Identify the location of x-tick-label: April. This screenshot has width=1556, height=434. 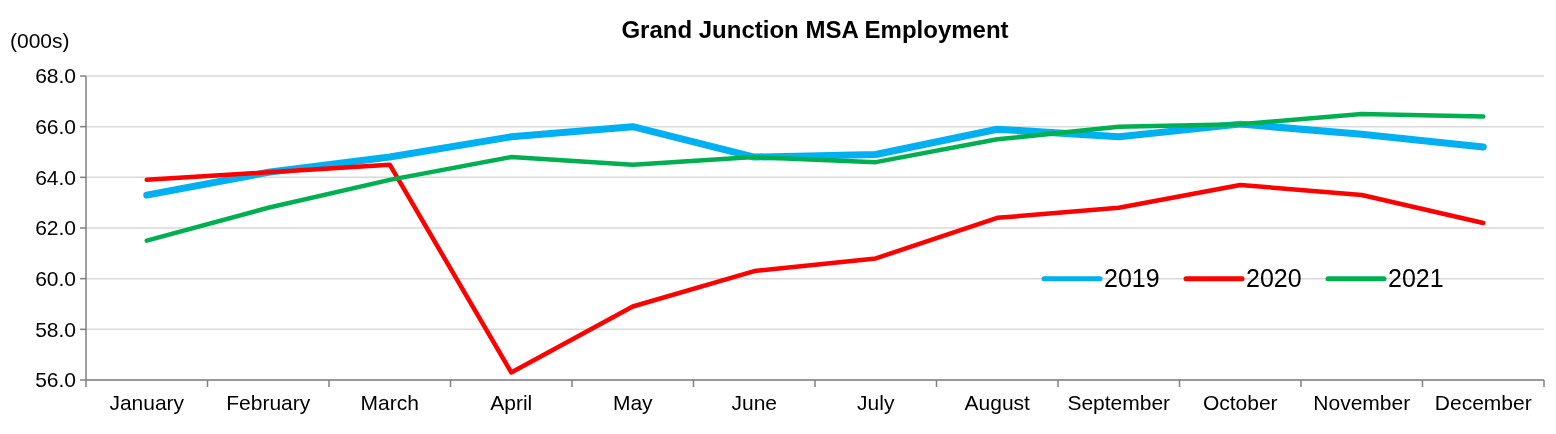
(511, 402).